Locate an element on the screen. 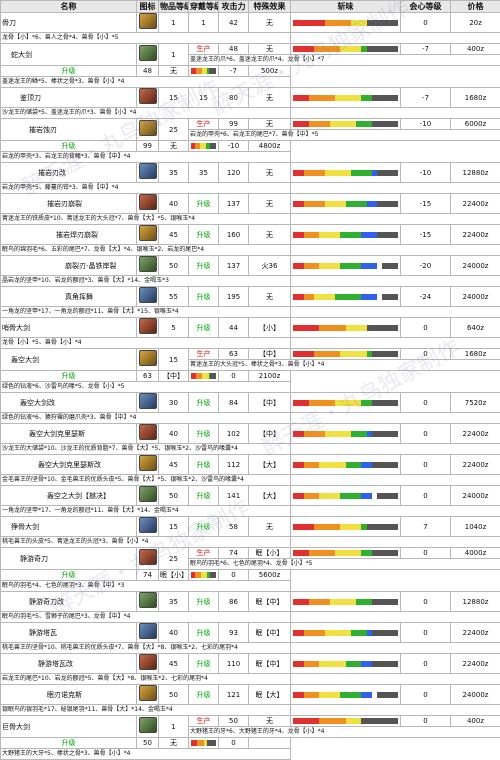  col-icon: 图标 is located at coordinates (148, 7).